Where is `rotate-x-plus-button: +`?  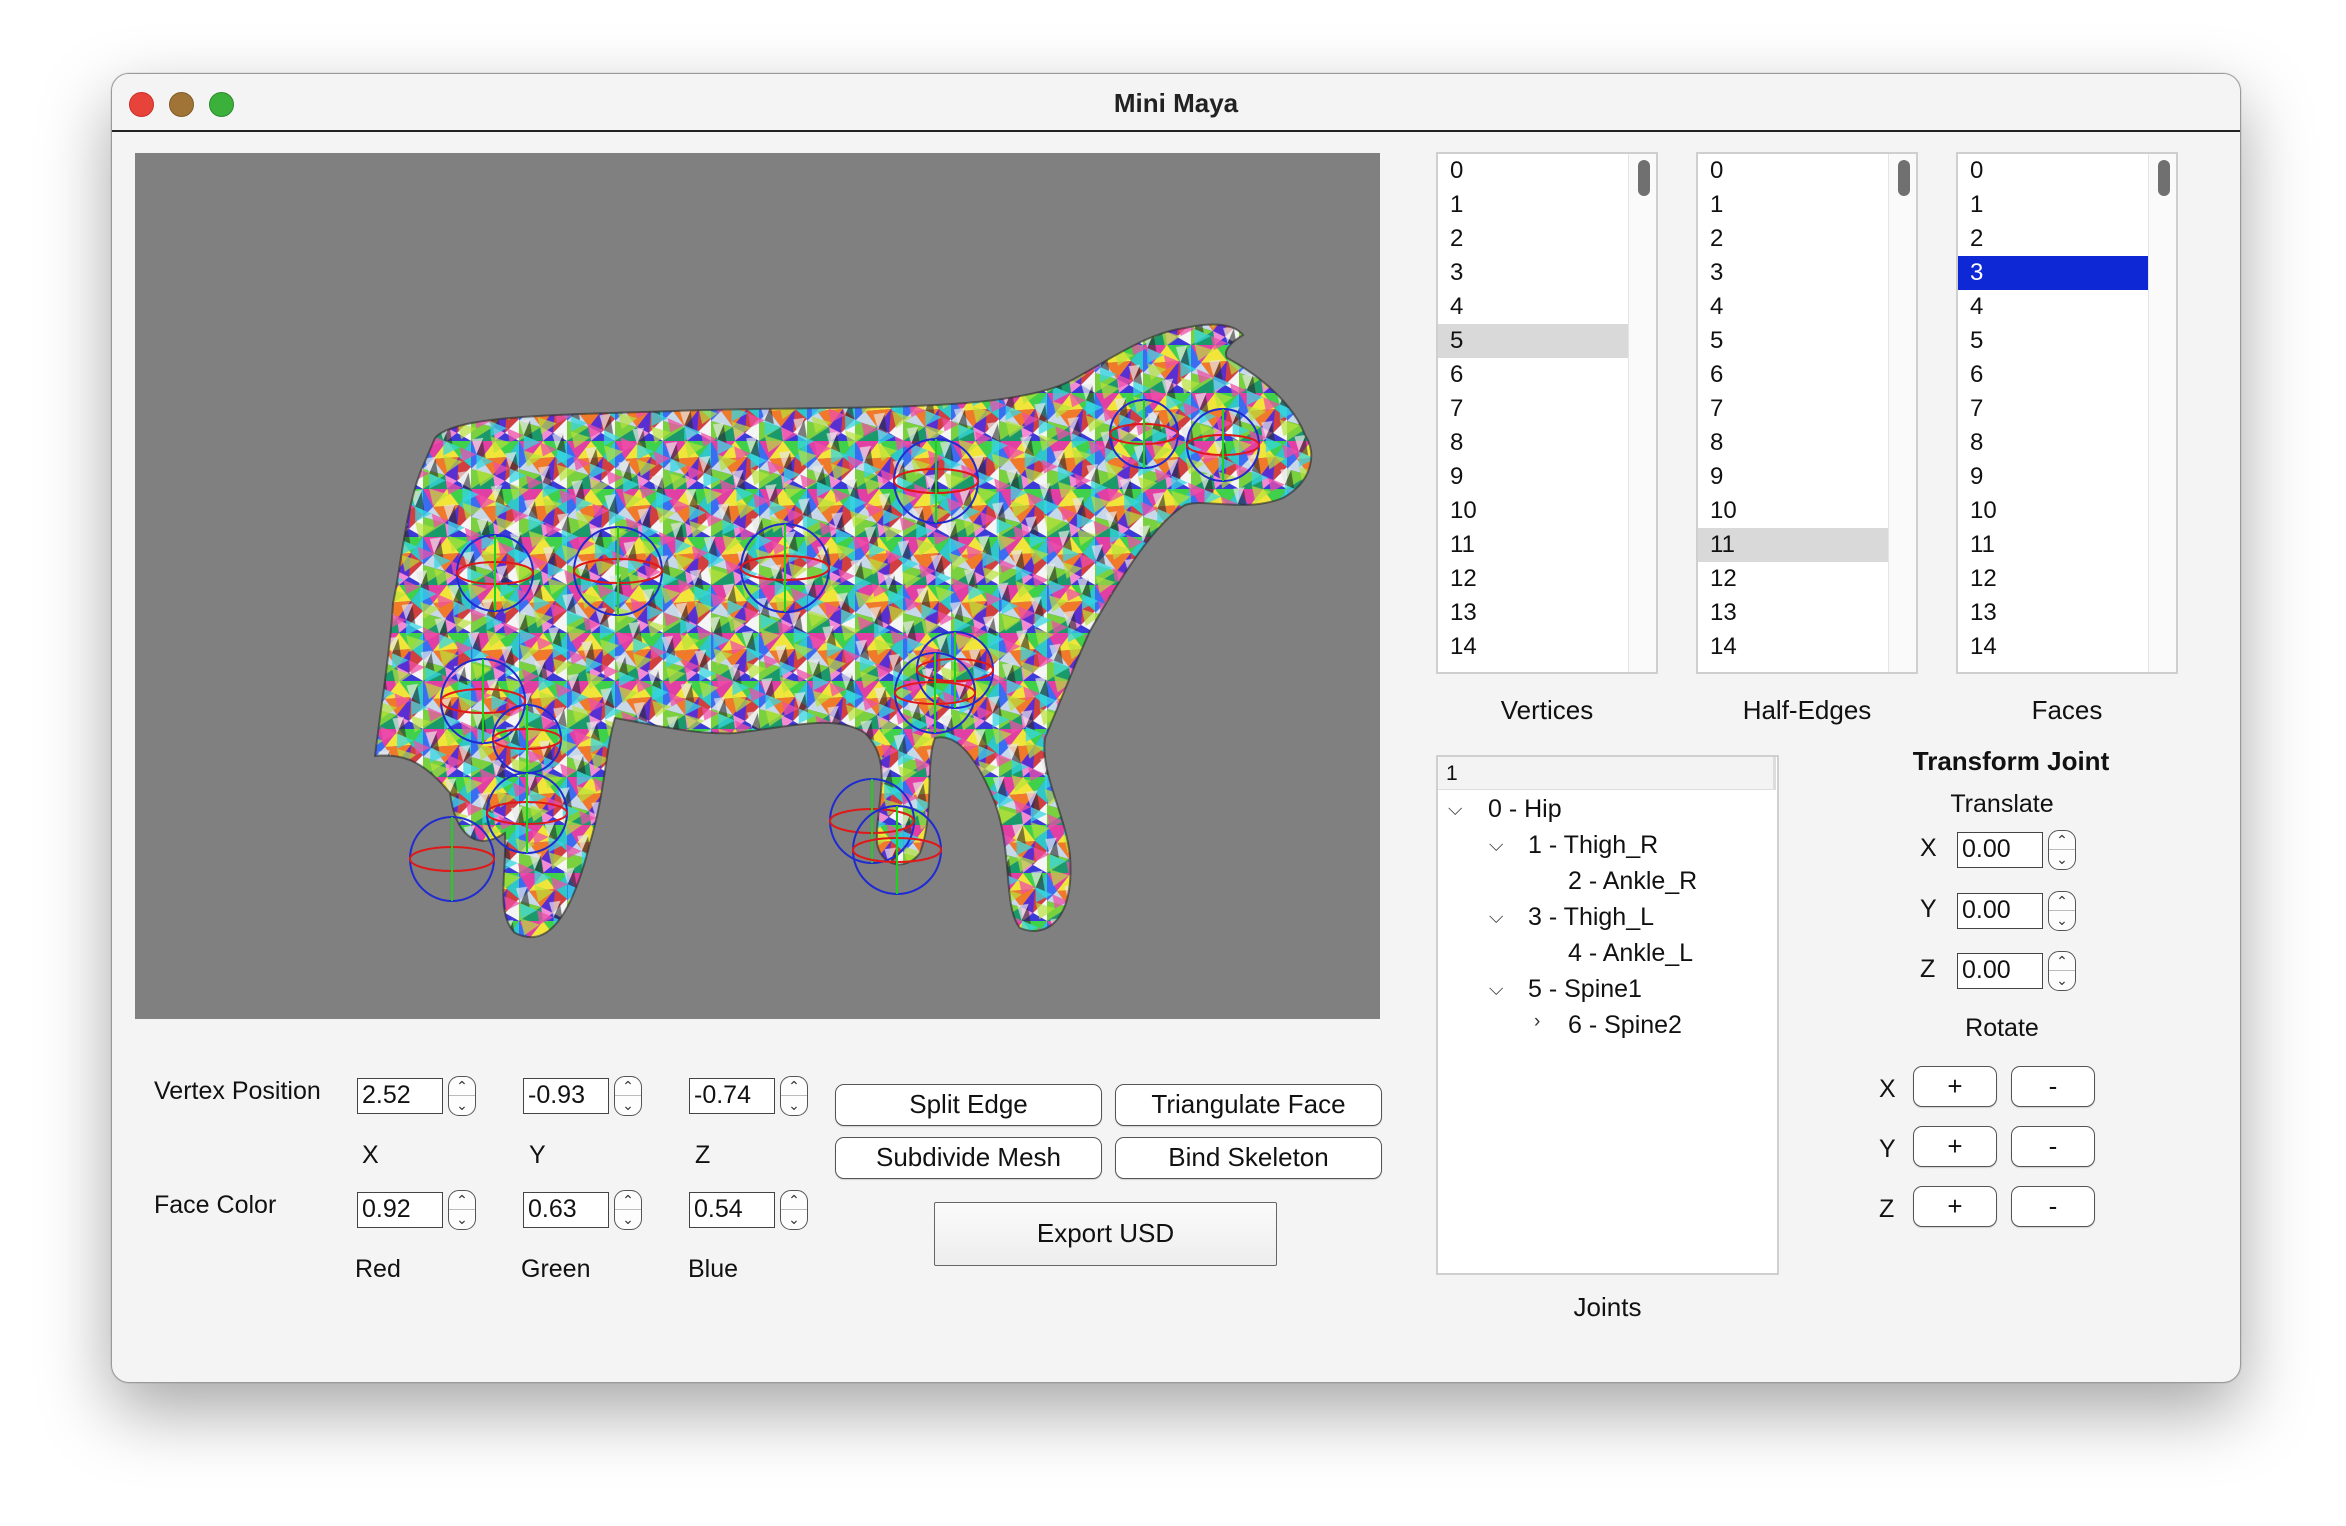 rotate-x-plus-button: + is located at coordinates (1955, 1086).